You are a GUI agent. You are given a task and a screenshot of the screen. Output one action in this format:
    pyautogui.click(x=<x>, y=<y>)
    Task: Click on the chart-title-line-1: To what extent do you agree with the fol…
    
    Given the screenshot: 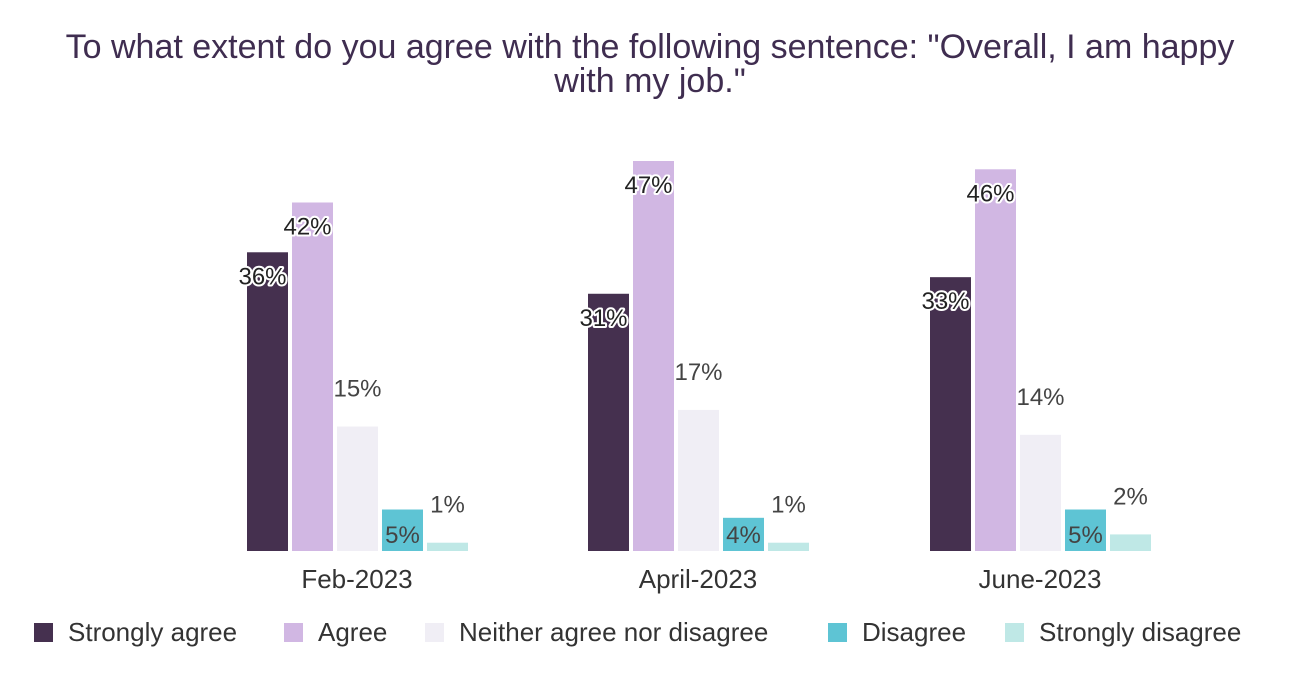 What is the action you would take?
    pyautogui.click(x=650, y=47)
    